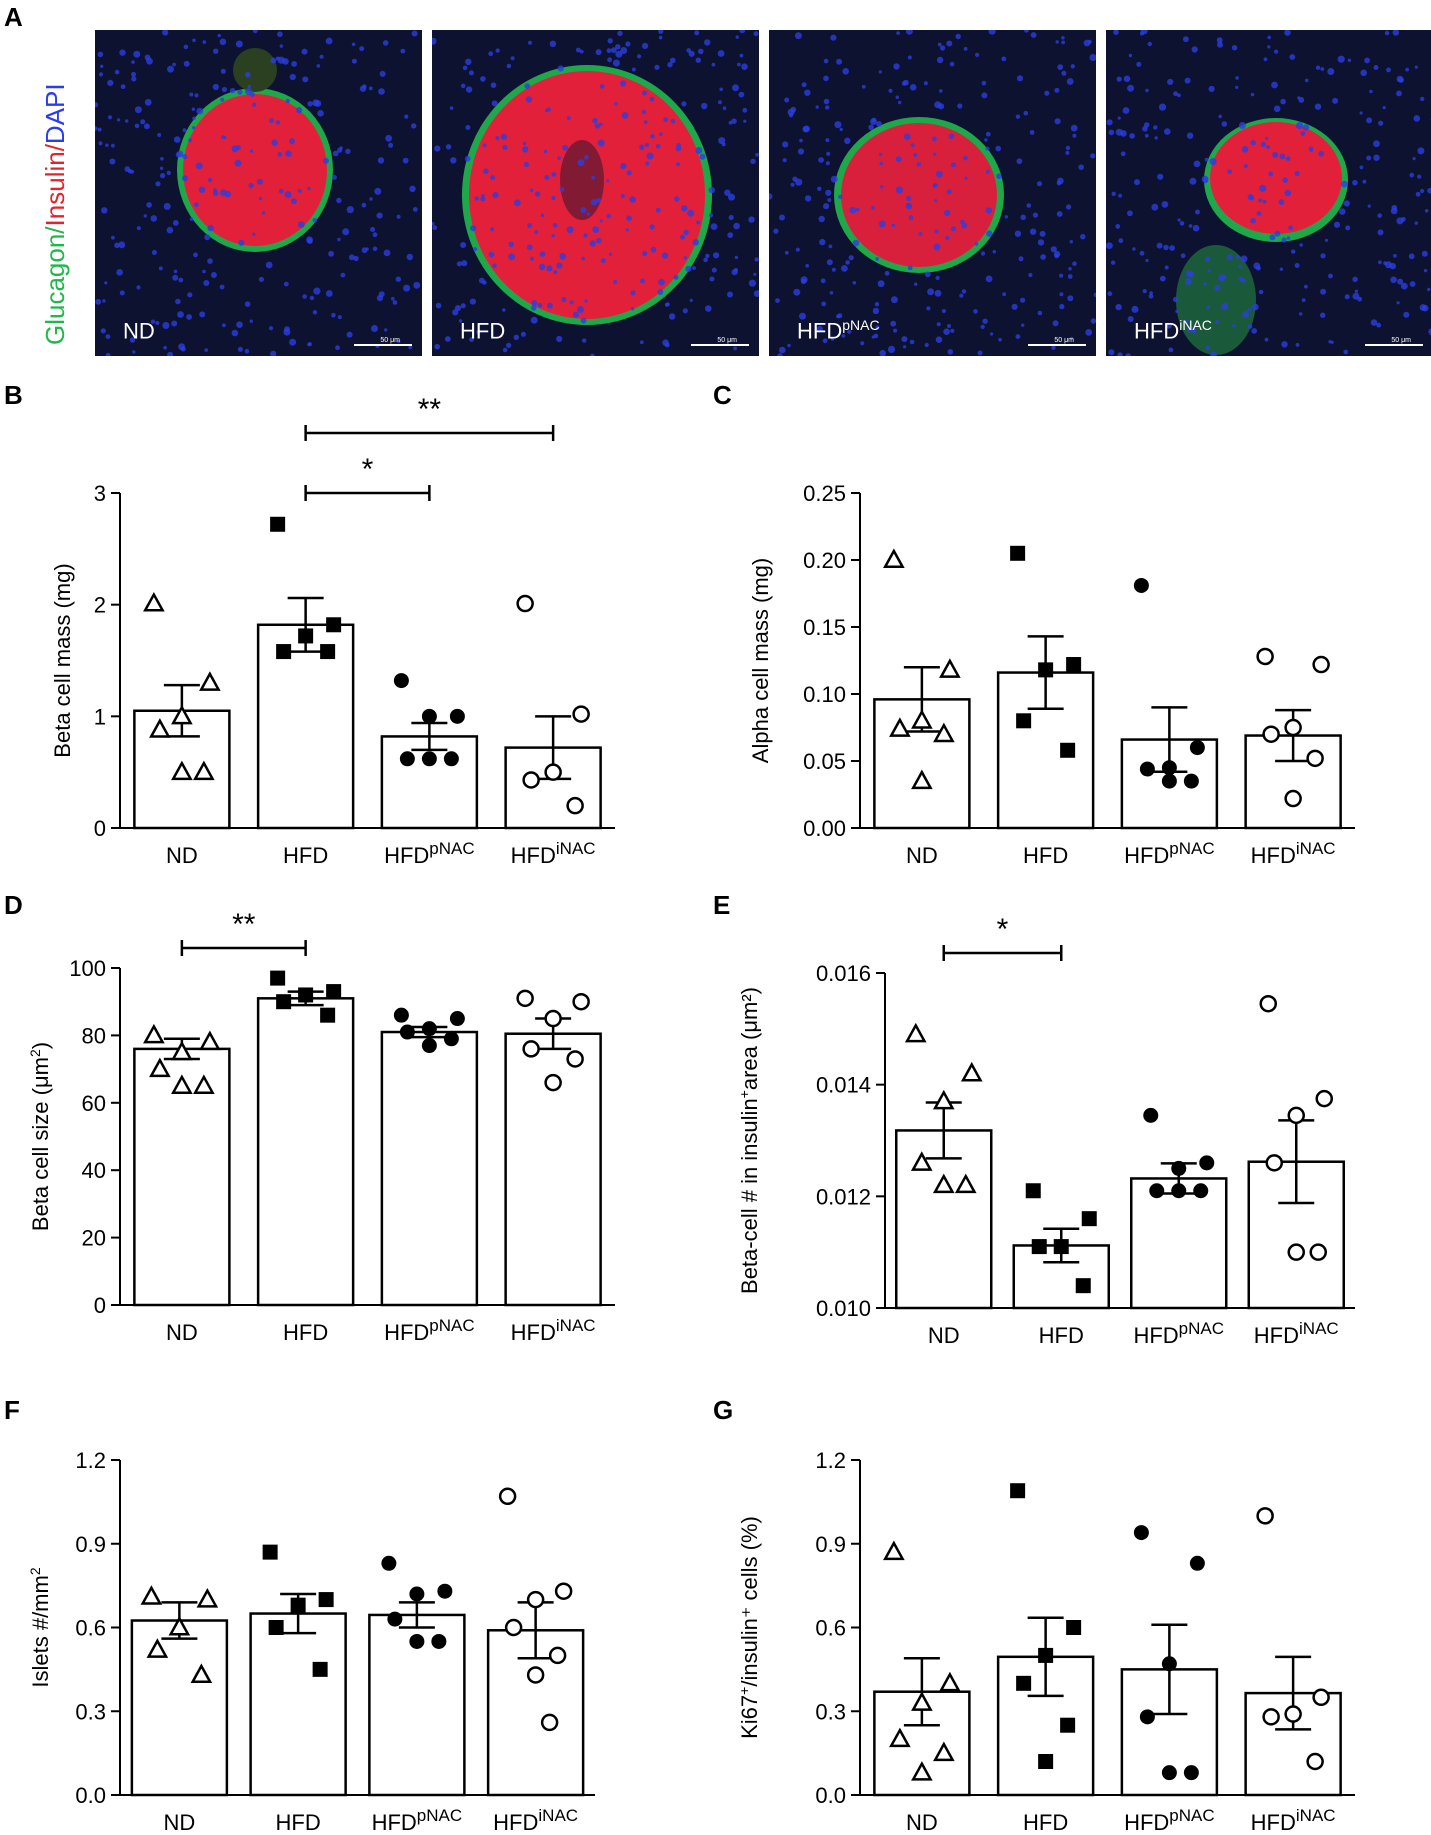  I want to click on chart-e-point, so click(1089, 1219).